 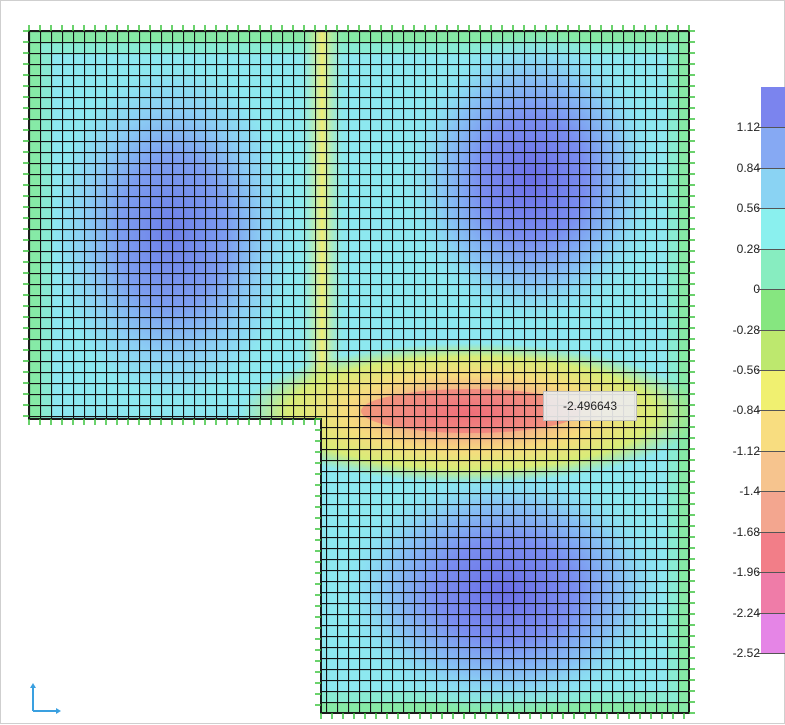 I want to click on legend-label: -2.52, so click(x=746, y=653).